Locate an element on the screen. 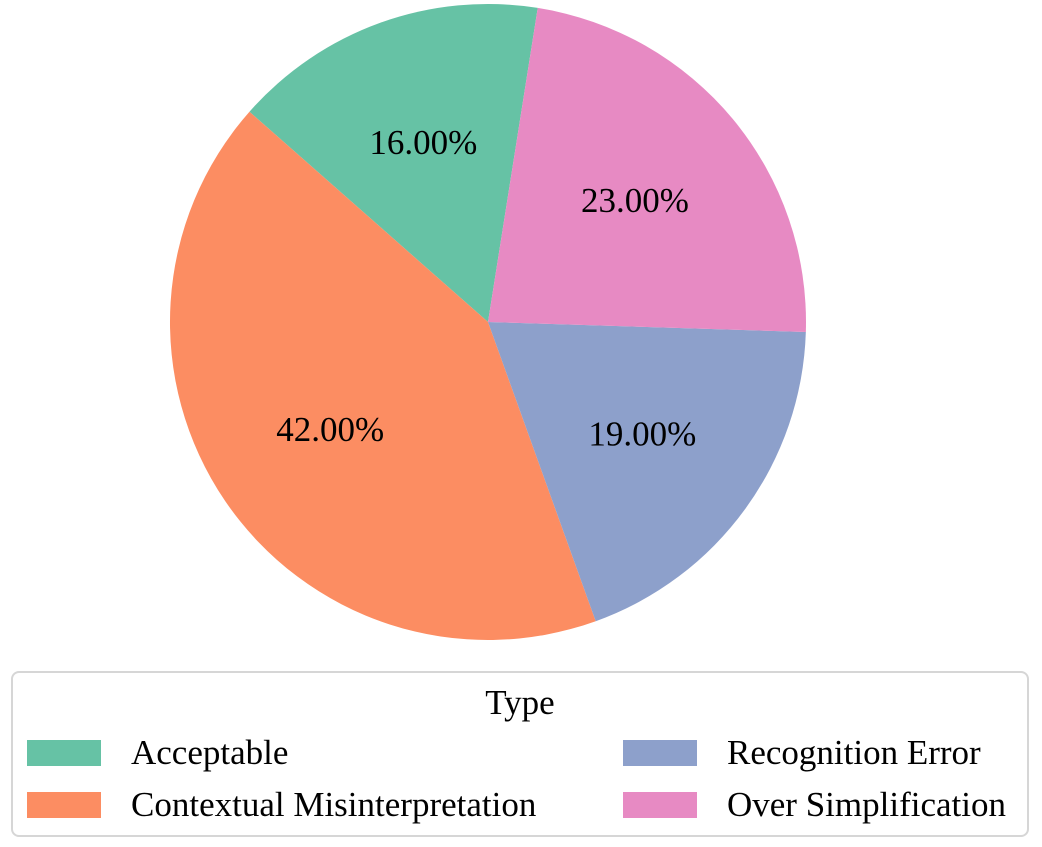 This screenshot has height=847, width=1042. legend-label-over-simplification: Over Simplification is located at coordinates (866, 804).